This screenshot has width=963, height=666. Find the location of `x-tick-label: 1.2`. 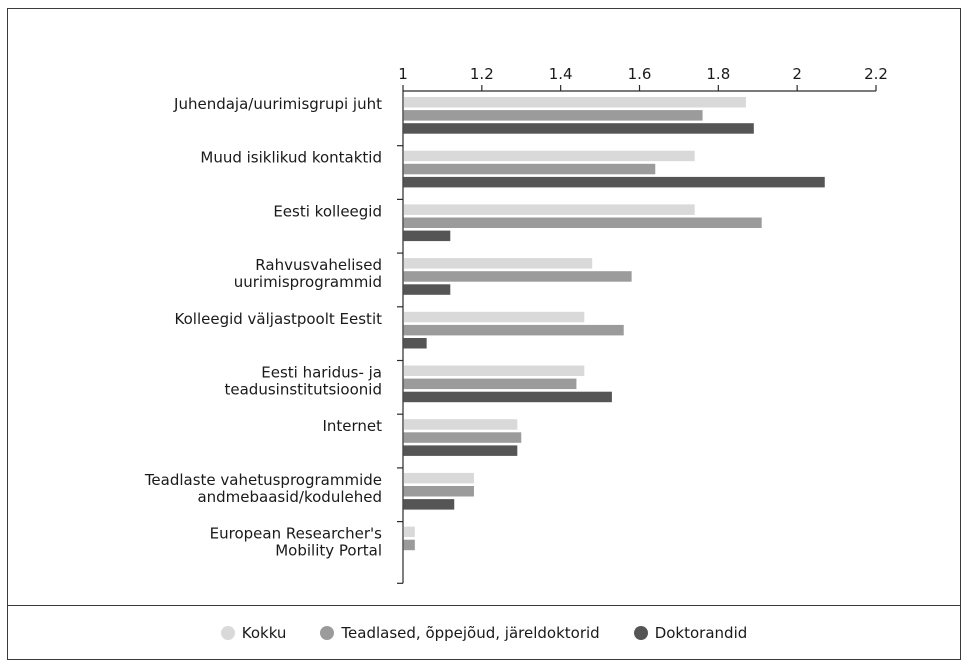

x-tick-label: 1.2 is located at coordinates (482, 74).